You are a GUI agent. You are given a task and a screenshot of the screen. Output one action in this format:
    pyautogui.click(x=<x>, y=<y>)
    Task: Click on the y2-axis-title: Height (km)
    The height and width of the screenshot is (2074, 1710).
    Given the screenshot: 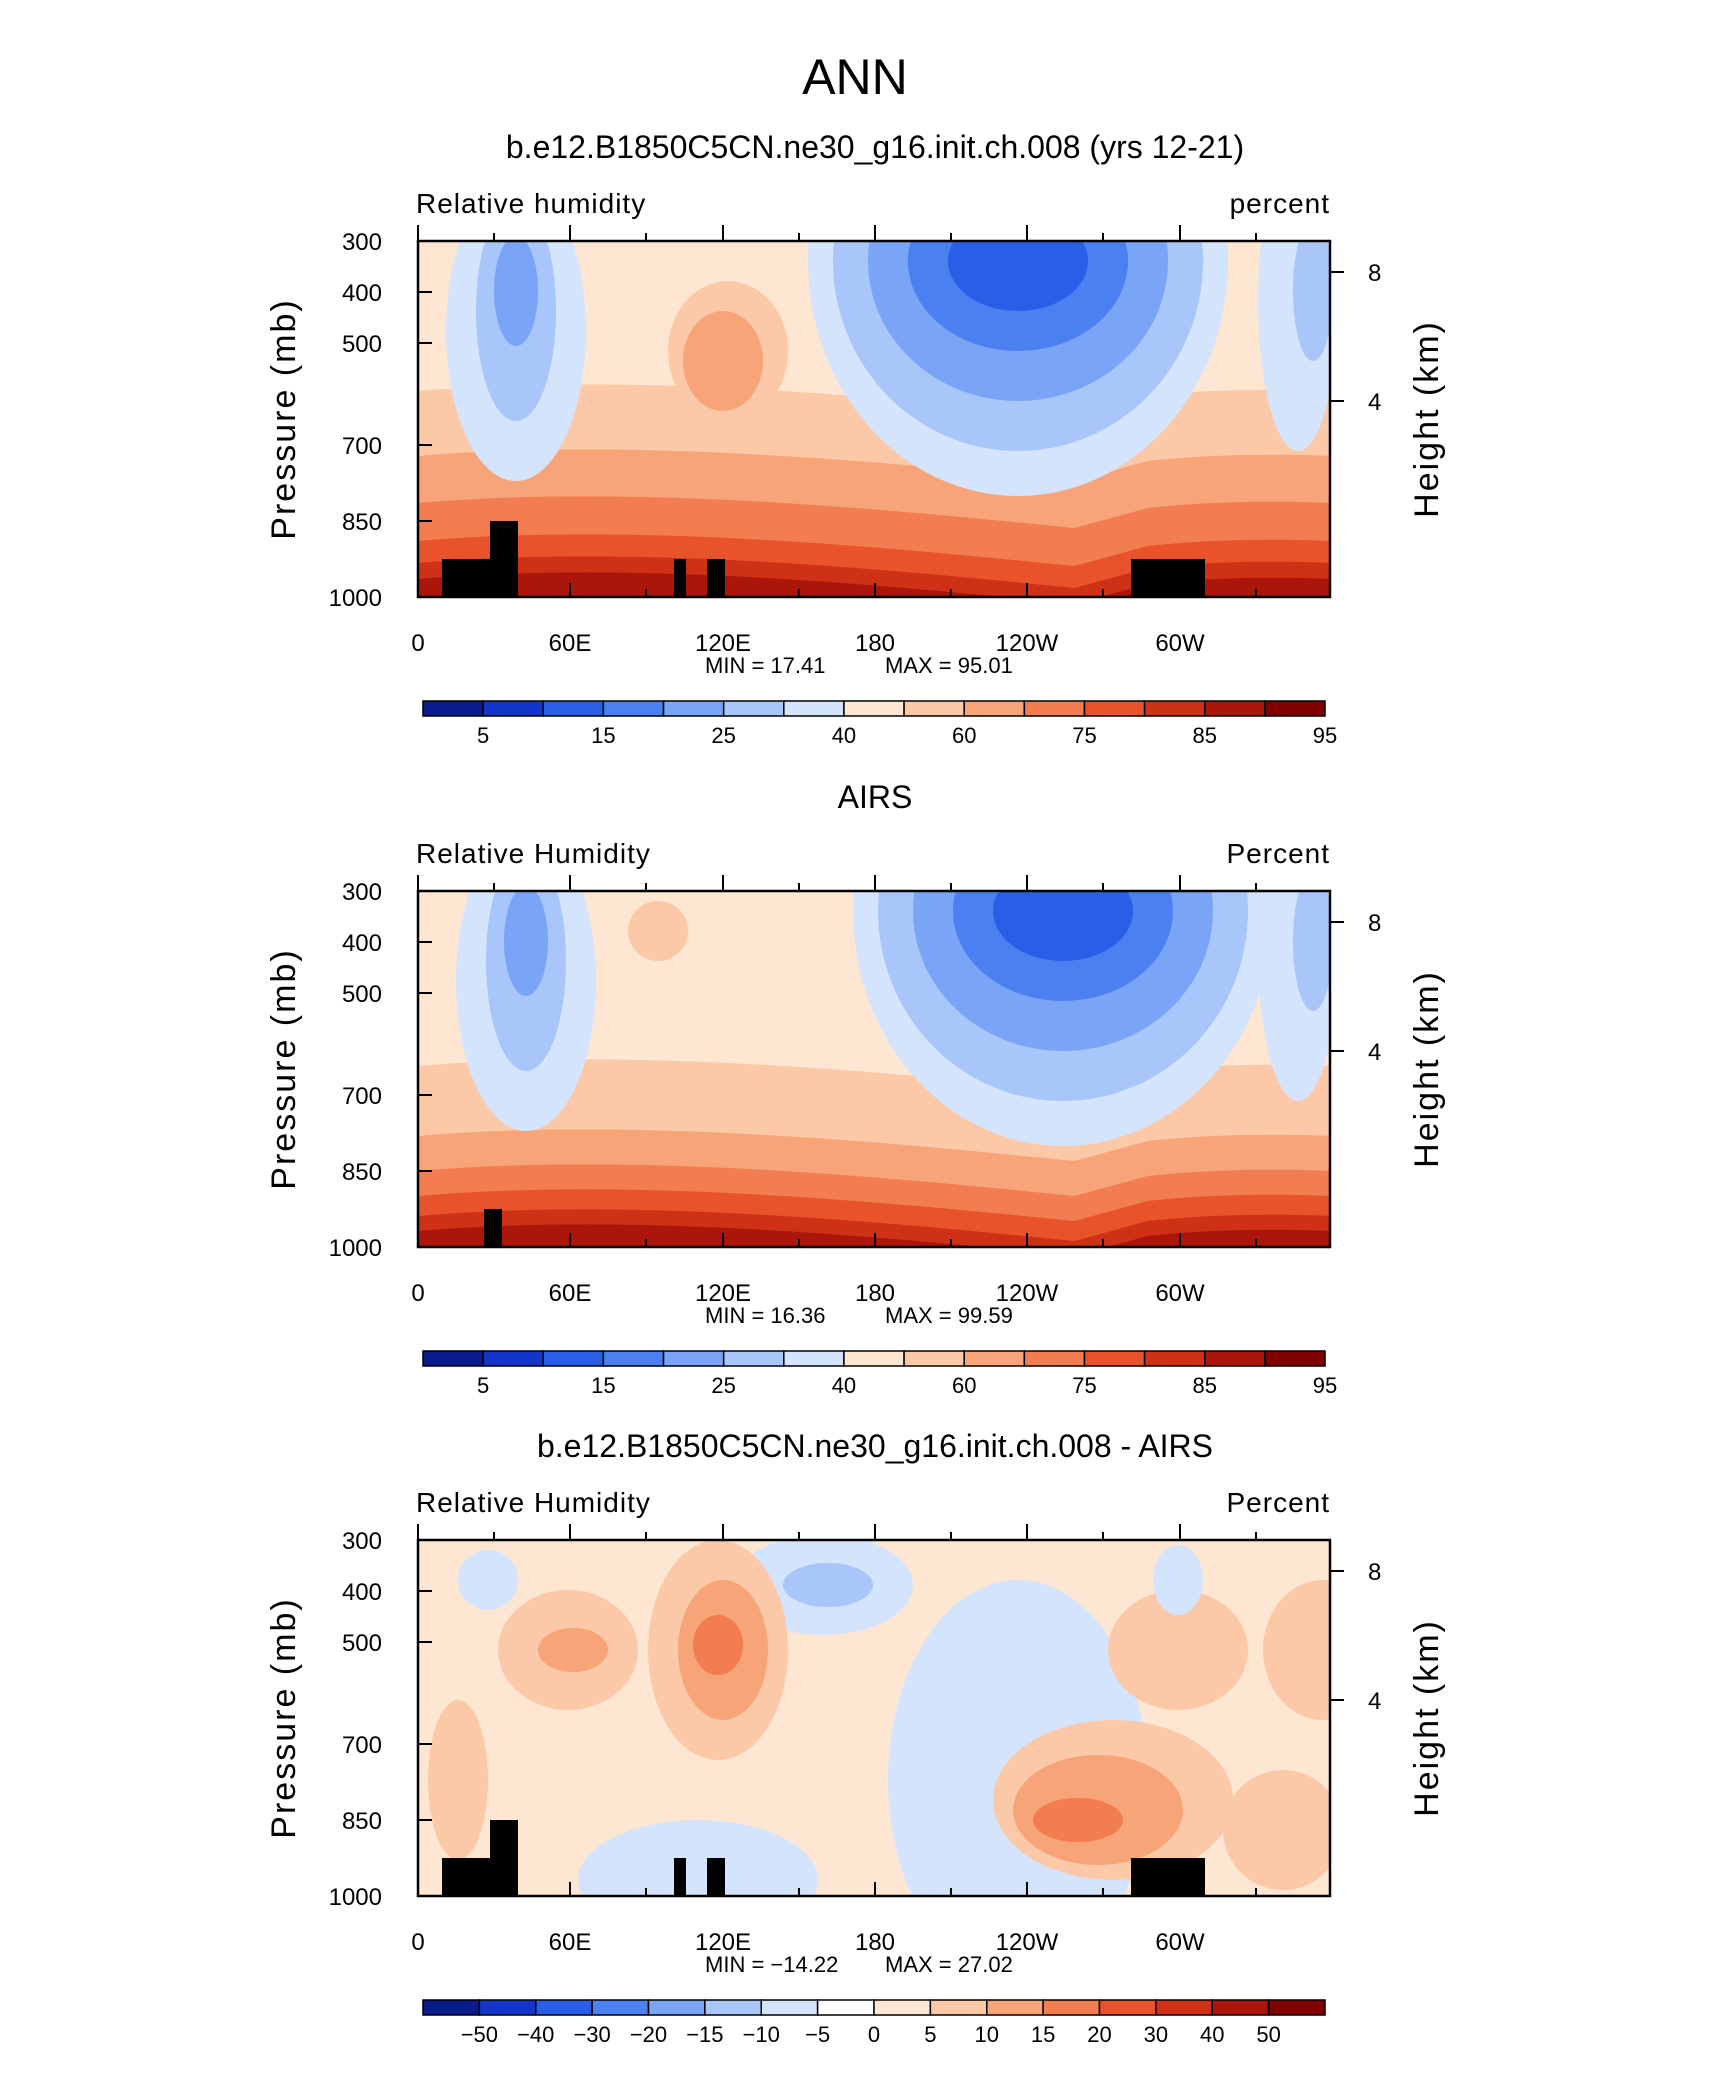 What is the action you would take?
    pyautogui.click(x=1427, y=1069)
    